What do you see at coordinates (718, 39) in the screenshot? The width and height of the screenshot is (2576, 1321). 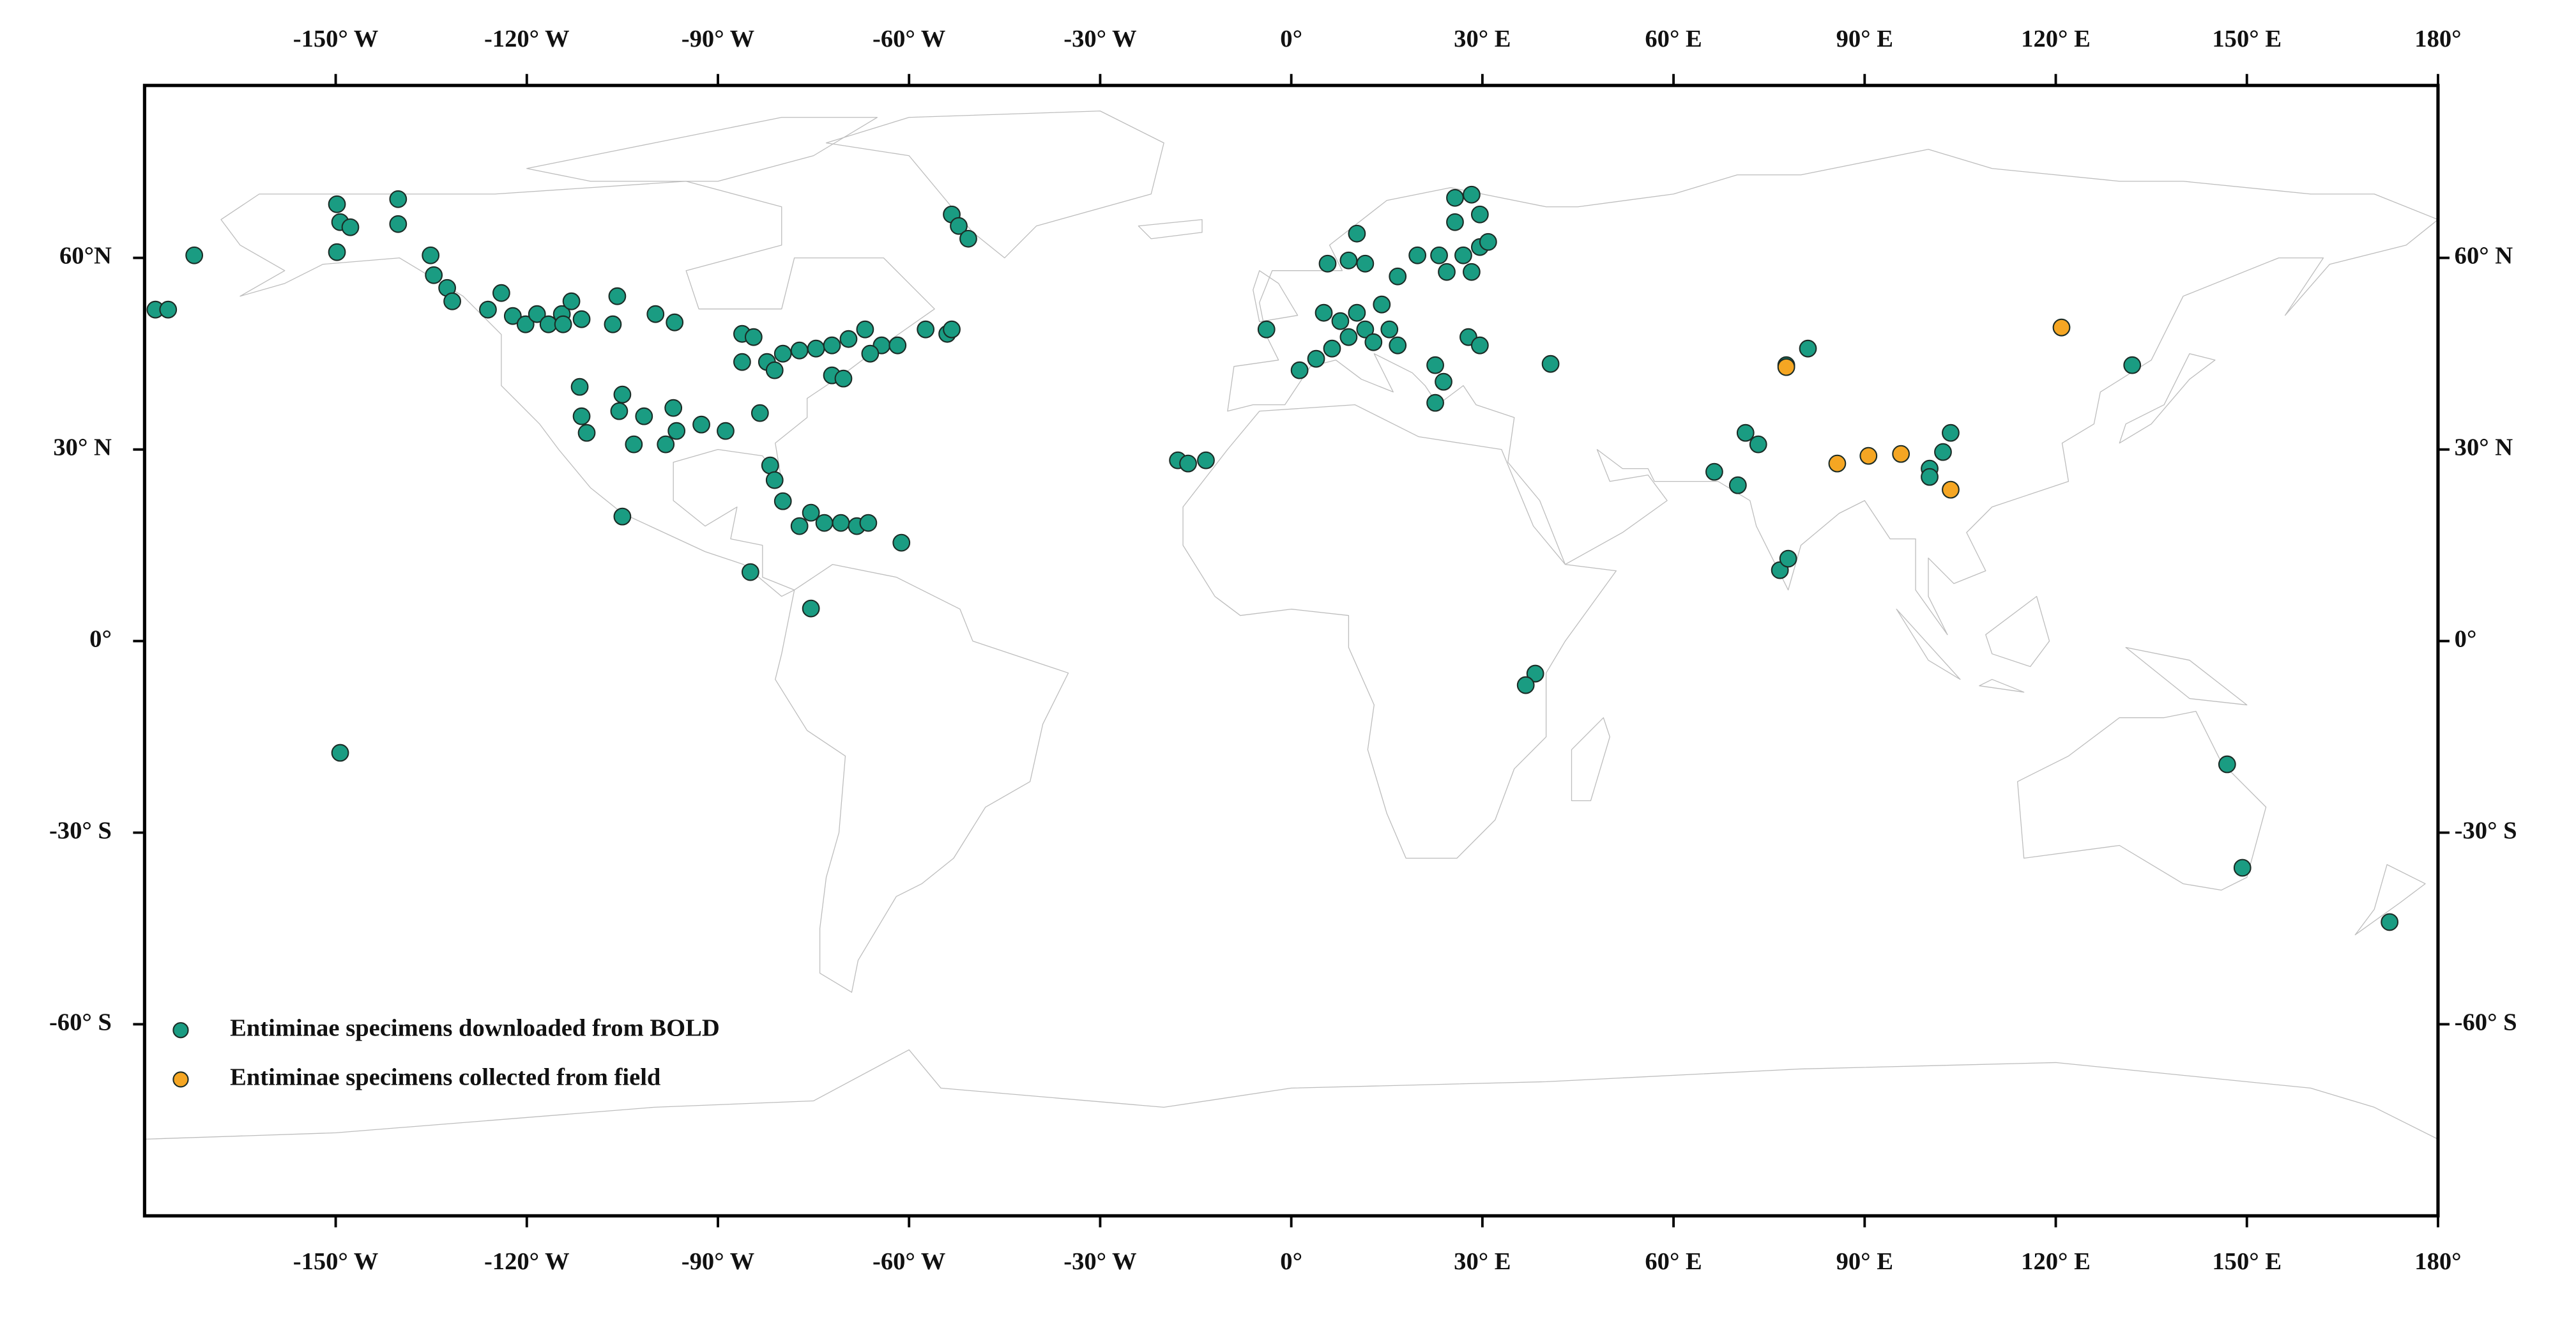 I see `x-tick-label: -90° W` at bounding box center [718, 39].